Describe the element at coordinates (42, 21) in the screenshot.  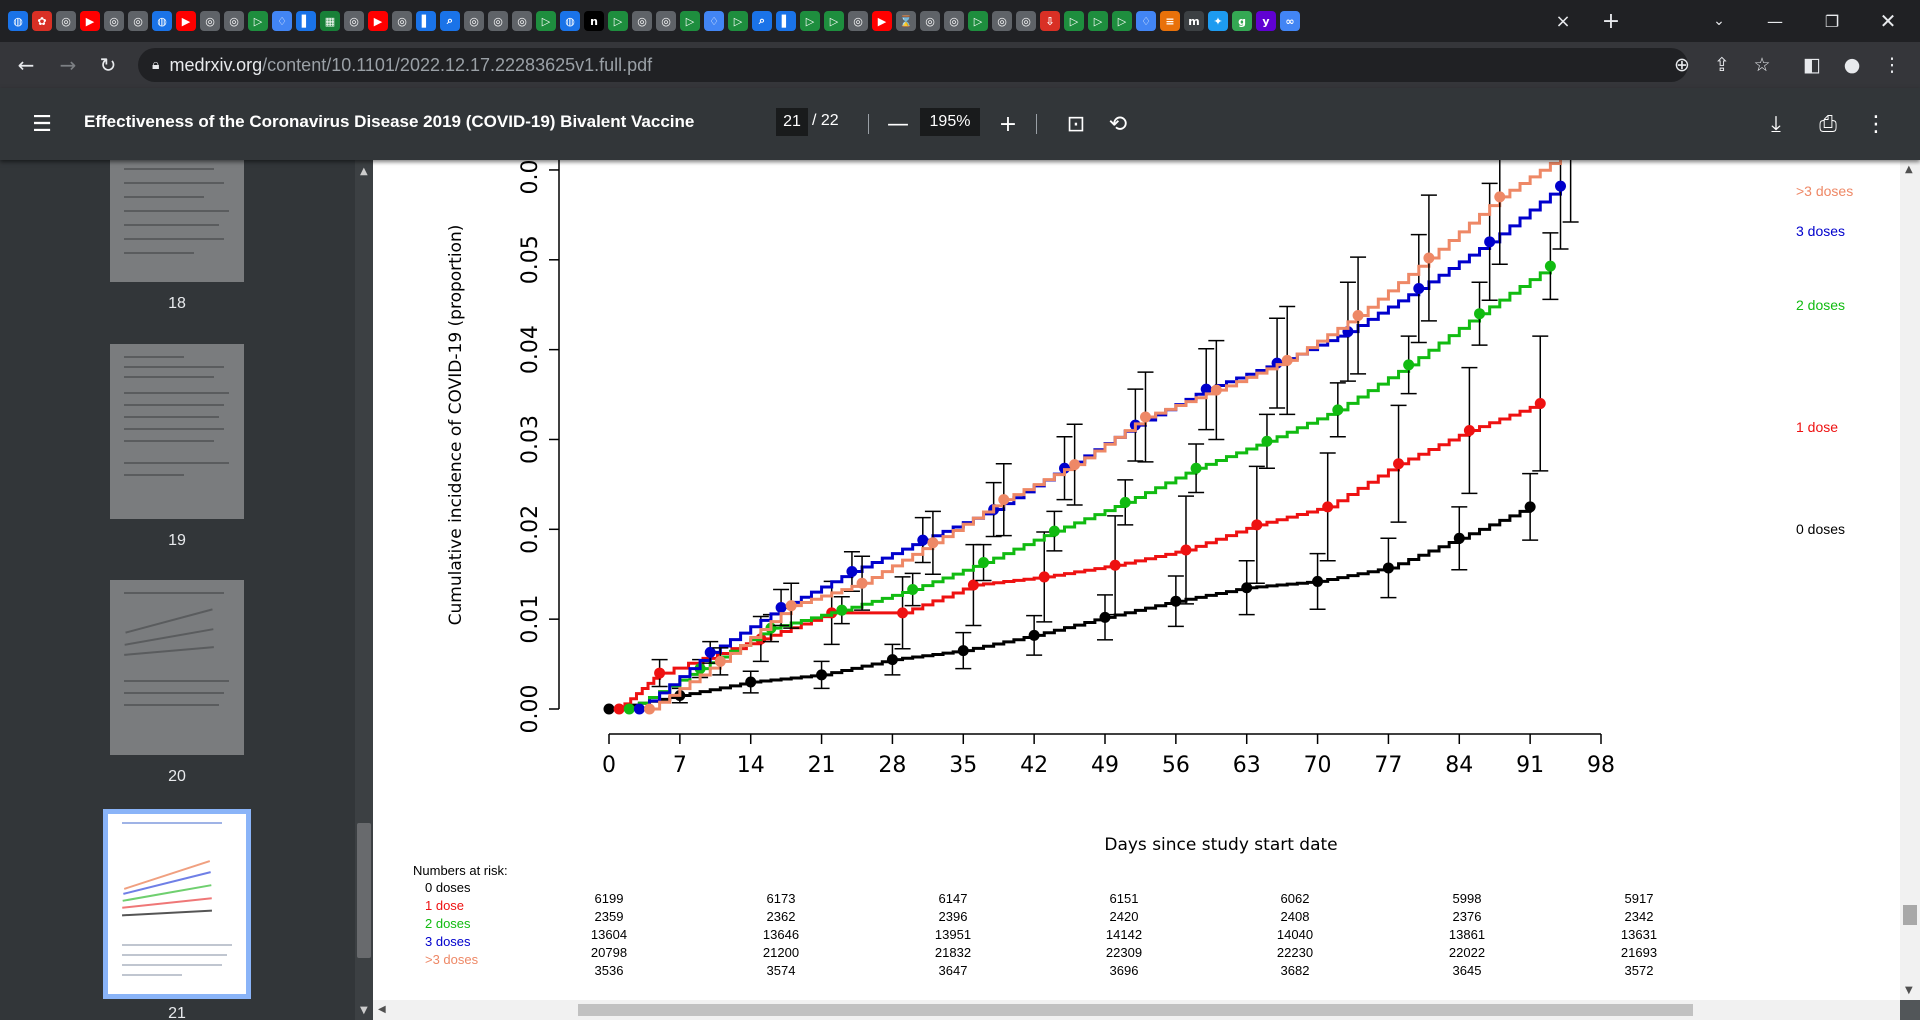
I see `sphere-icon: ✿` at that location.